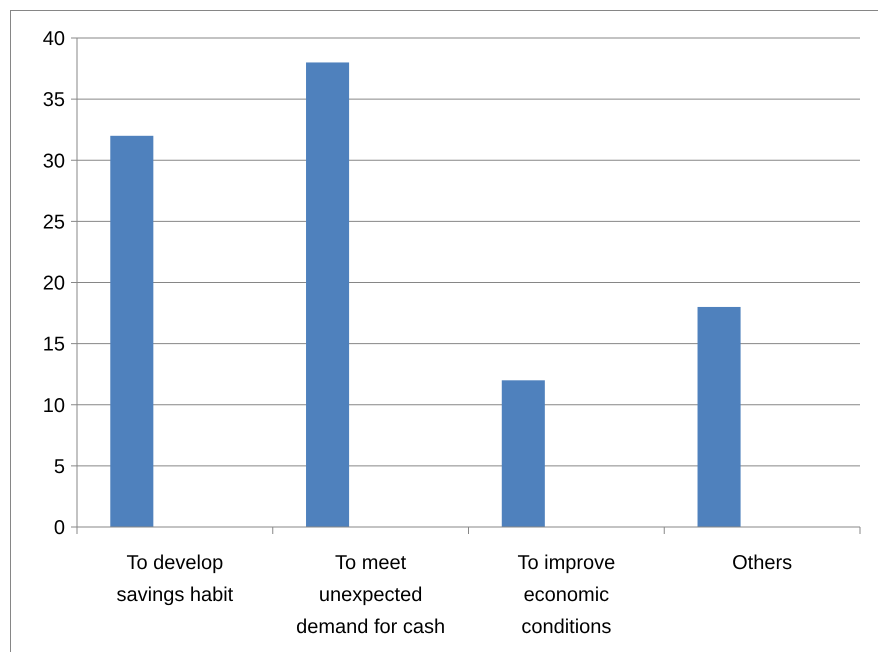 This screenshot has width=878, height=652. What do you see at coordinates (566, 595) in the screenshot?
I see `x-tick-label: To improve economic conditions` at bounding box center [566, 595].